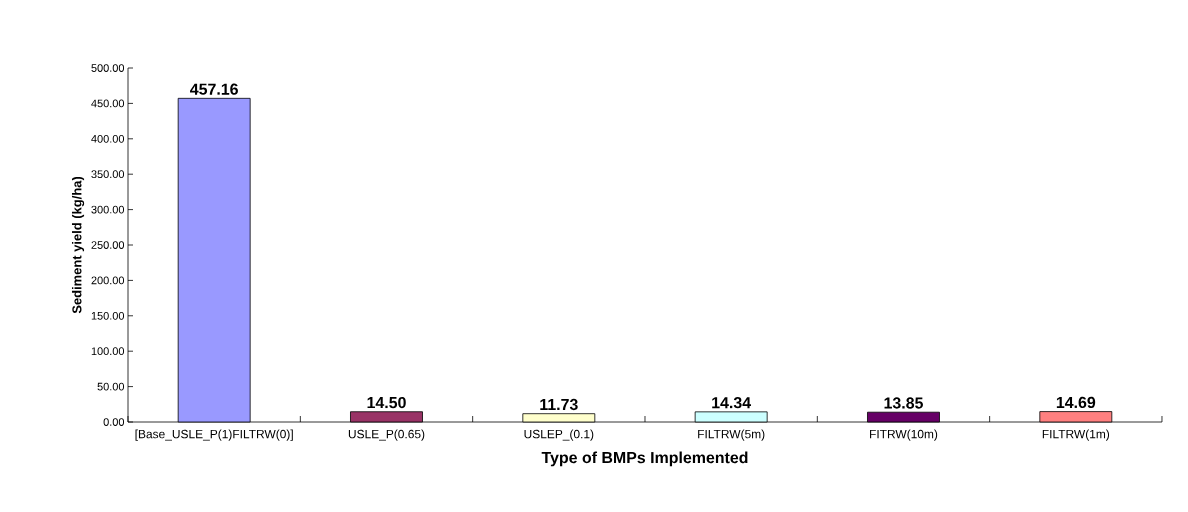  What do you see at coordinates (644, 459) in the screenshot?
I see `x-axis-title: Type of BMPs Implemented` at bounding box center [644, 459].